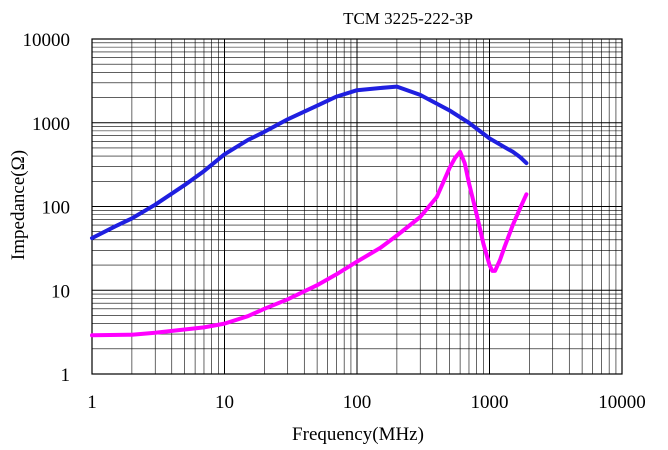  Describe the element at coordinates (358, 434) in the screenshot. I see `x-axis-label: Frequency(MHz)` at that location.